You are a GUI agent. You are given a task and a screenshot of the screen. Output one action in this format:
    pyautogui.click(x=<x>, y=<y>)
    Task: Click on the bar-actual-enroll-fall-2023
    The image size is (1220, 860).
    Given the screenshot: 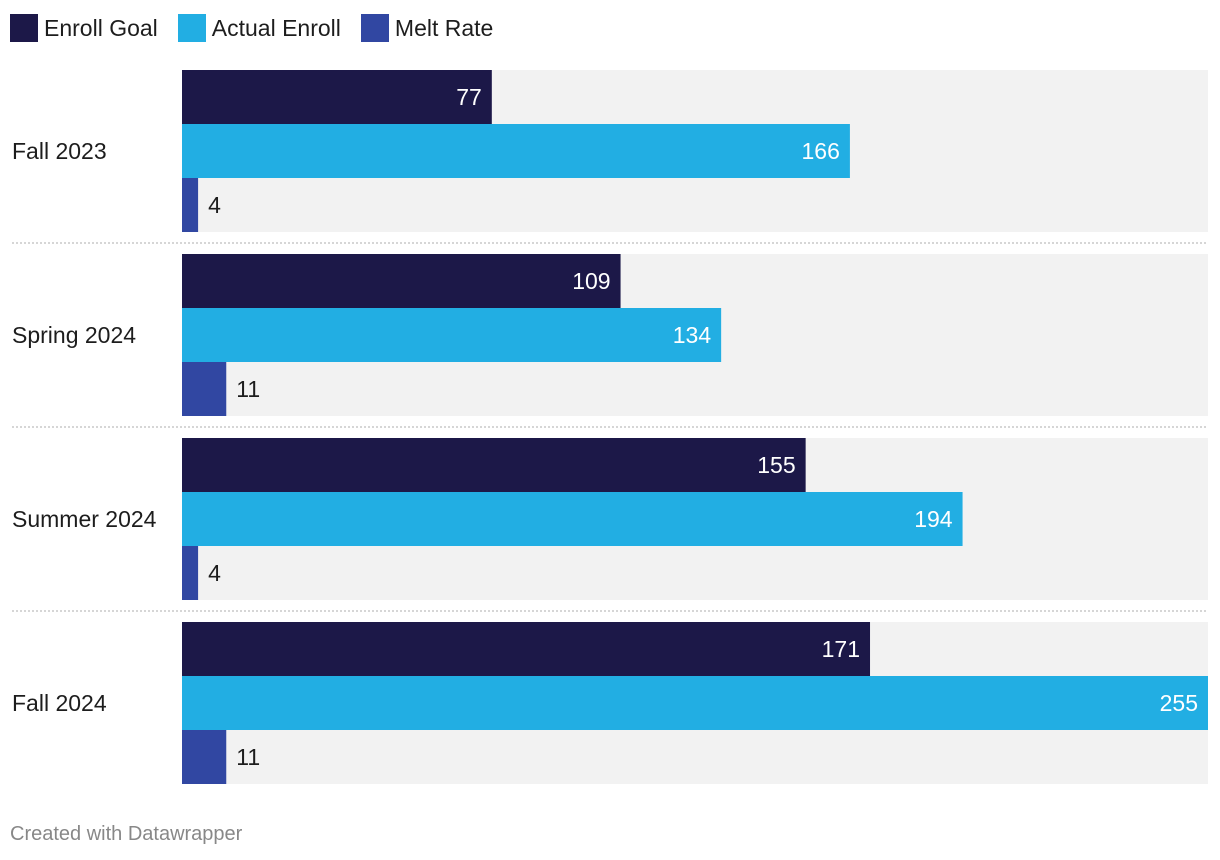 What is the action you would take?
    pyautogui.click(x=516, y=151)
    